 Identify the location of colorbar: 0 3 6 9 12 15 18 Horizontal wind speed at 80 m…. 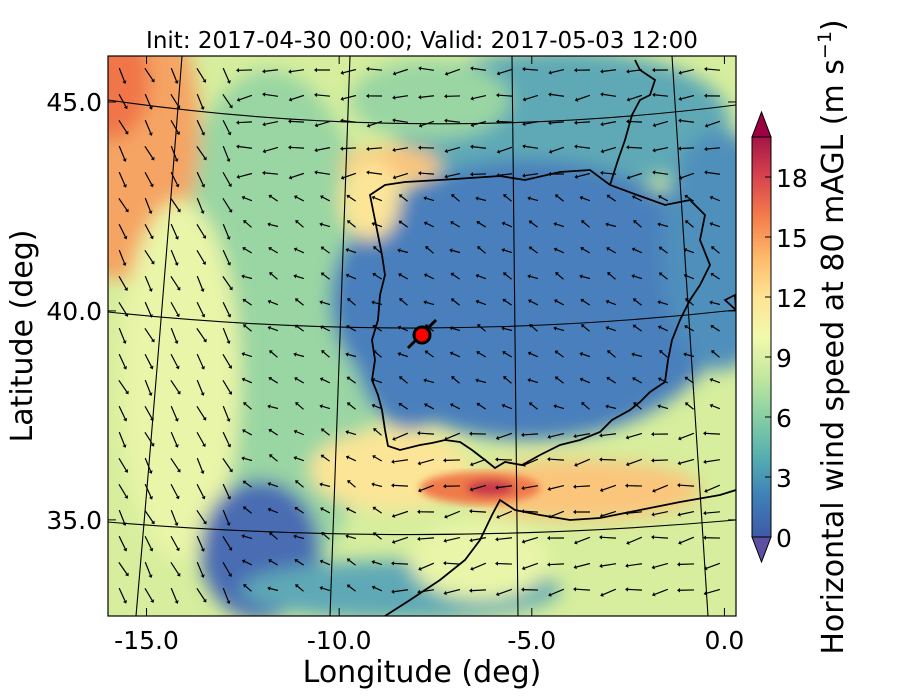
(801, 337).